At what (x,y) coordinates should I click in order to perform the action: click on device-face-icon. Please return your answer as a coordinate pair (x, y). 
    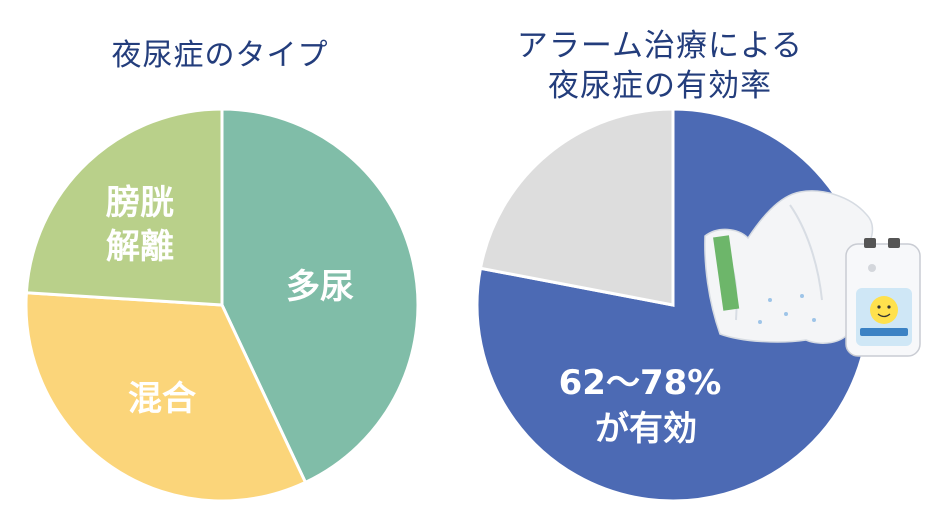
    Looking at the image, I should click on (884, 310).